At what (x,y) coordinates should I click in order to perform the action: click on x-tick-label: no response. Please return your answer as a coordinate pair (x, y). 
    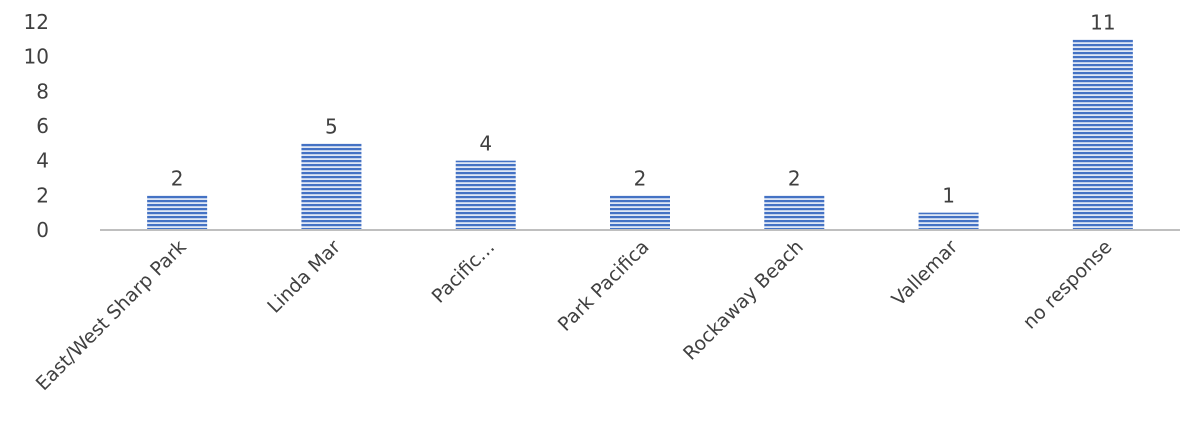
    Looking at the image, I should click on (1068, 285).